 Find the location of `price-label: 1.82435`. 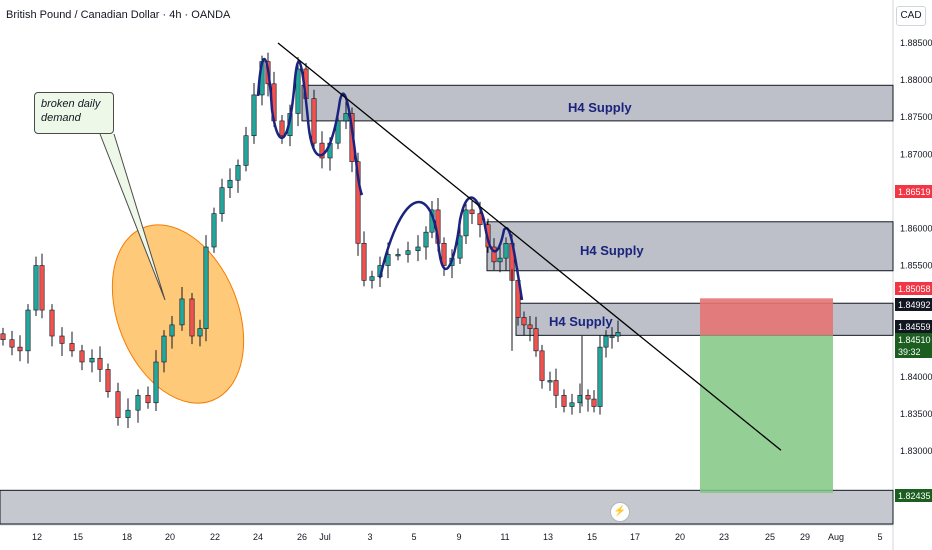

price-label: 1.82435 is located at coordinates (914, 496).